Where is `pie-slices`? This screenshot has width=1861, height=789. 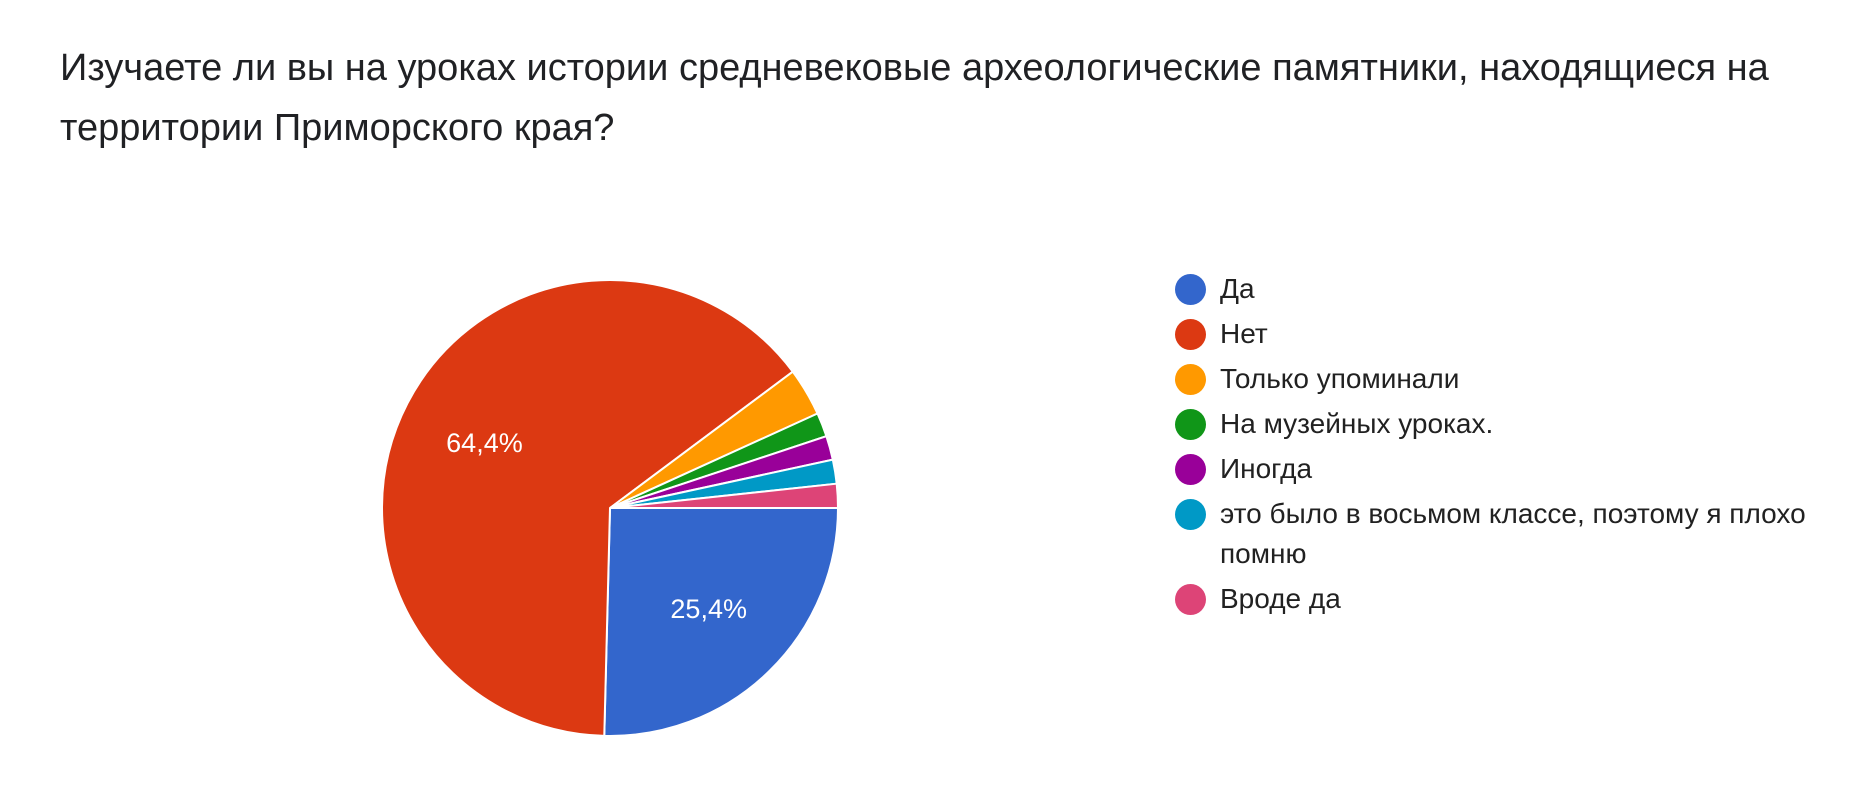 pie-slices is located at coordinates (610, 508).